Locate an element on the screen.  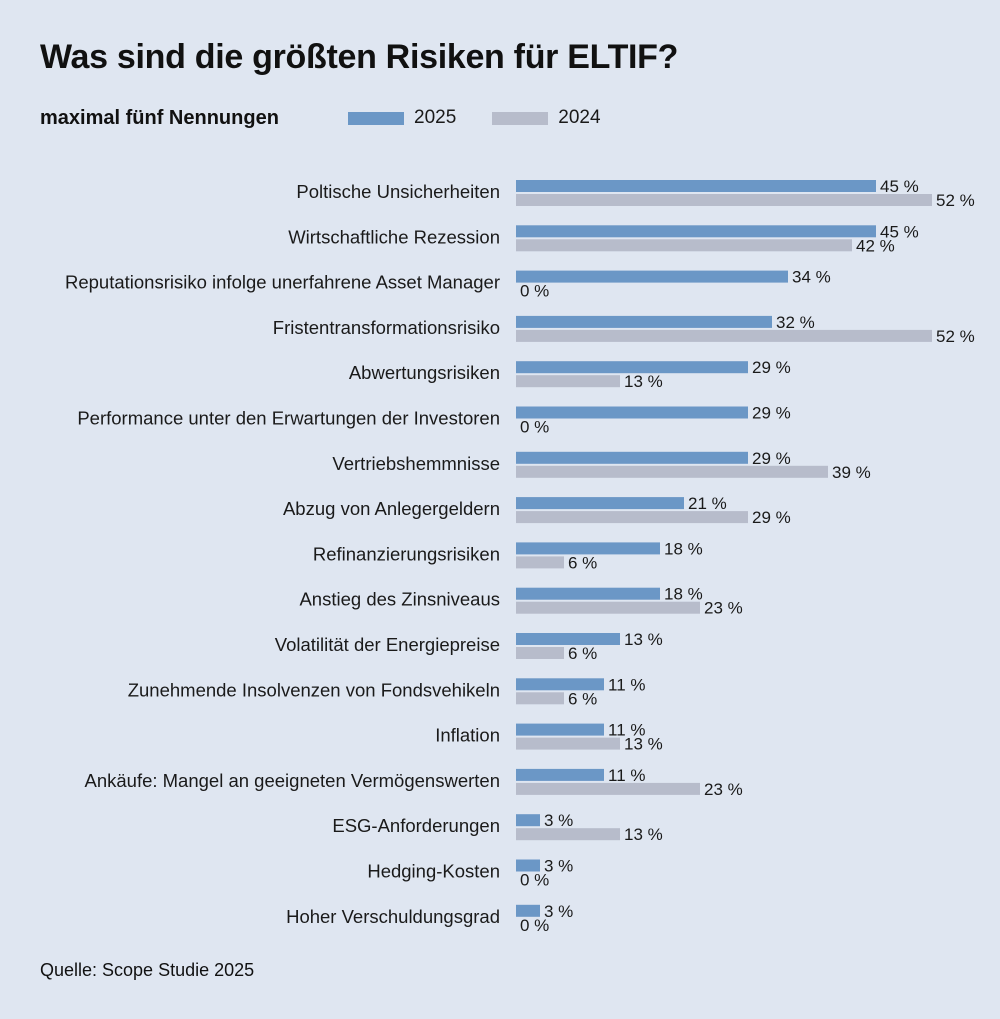
category-label: Poltische Unsicherheiten is located at coordinates (398, 191).